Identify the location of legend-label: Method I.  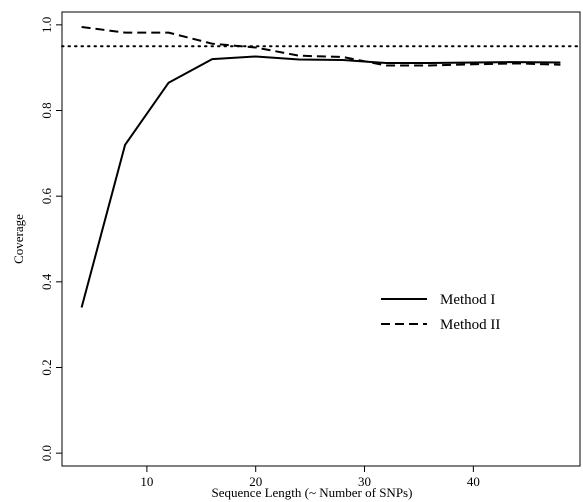
(467, 300).